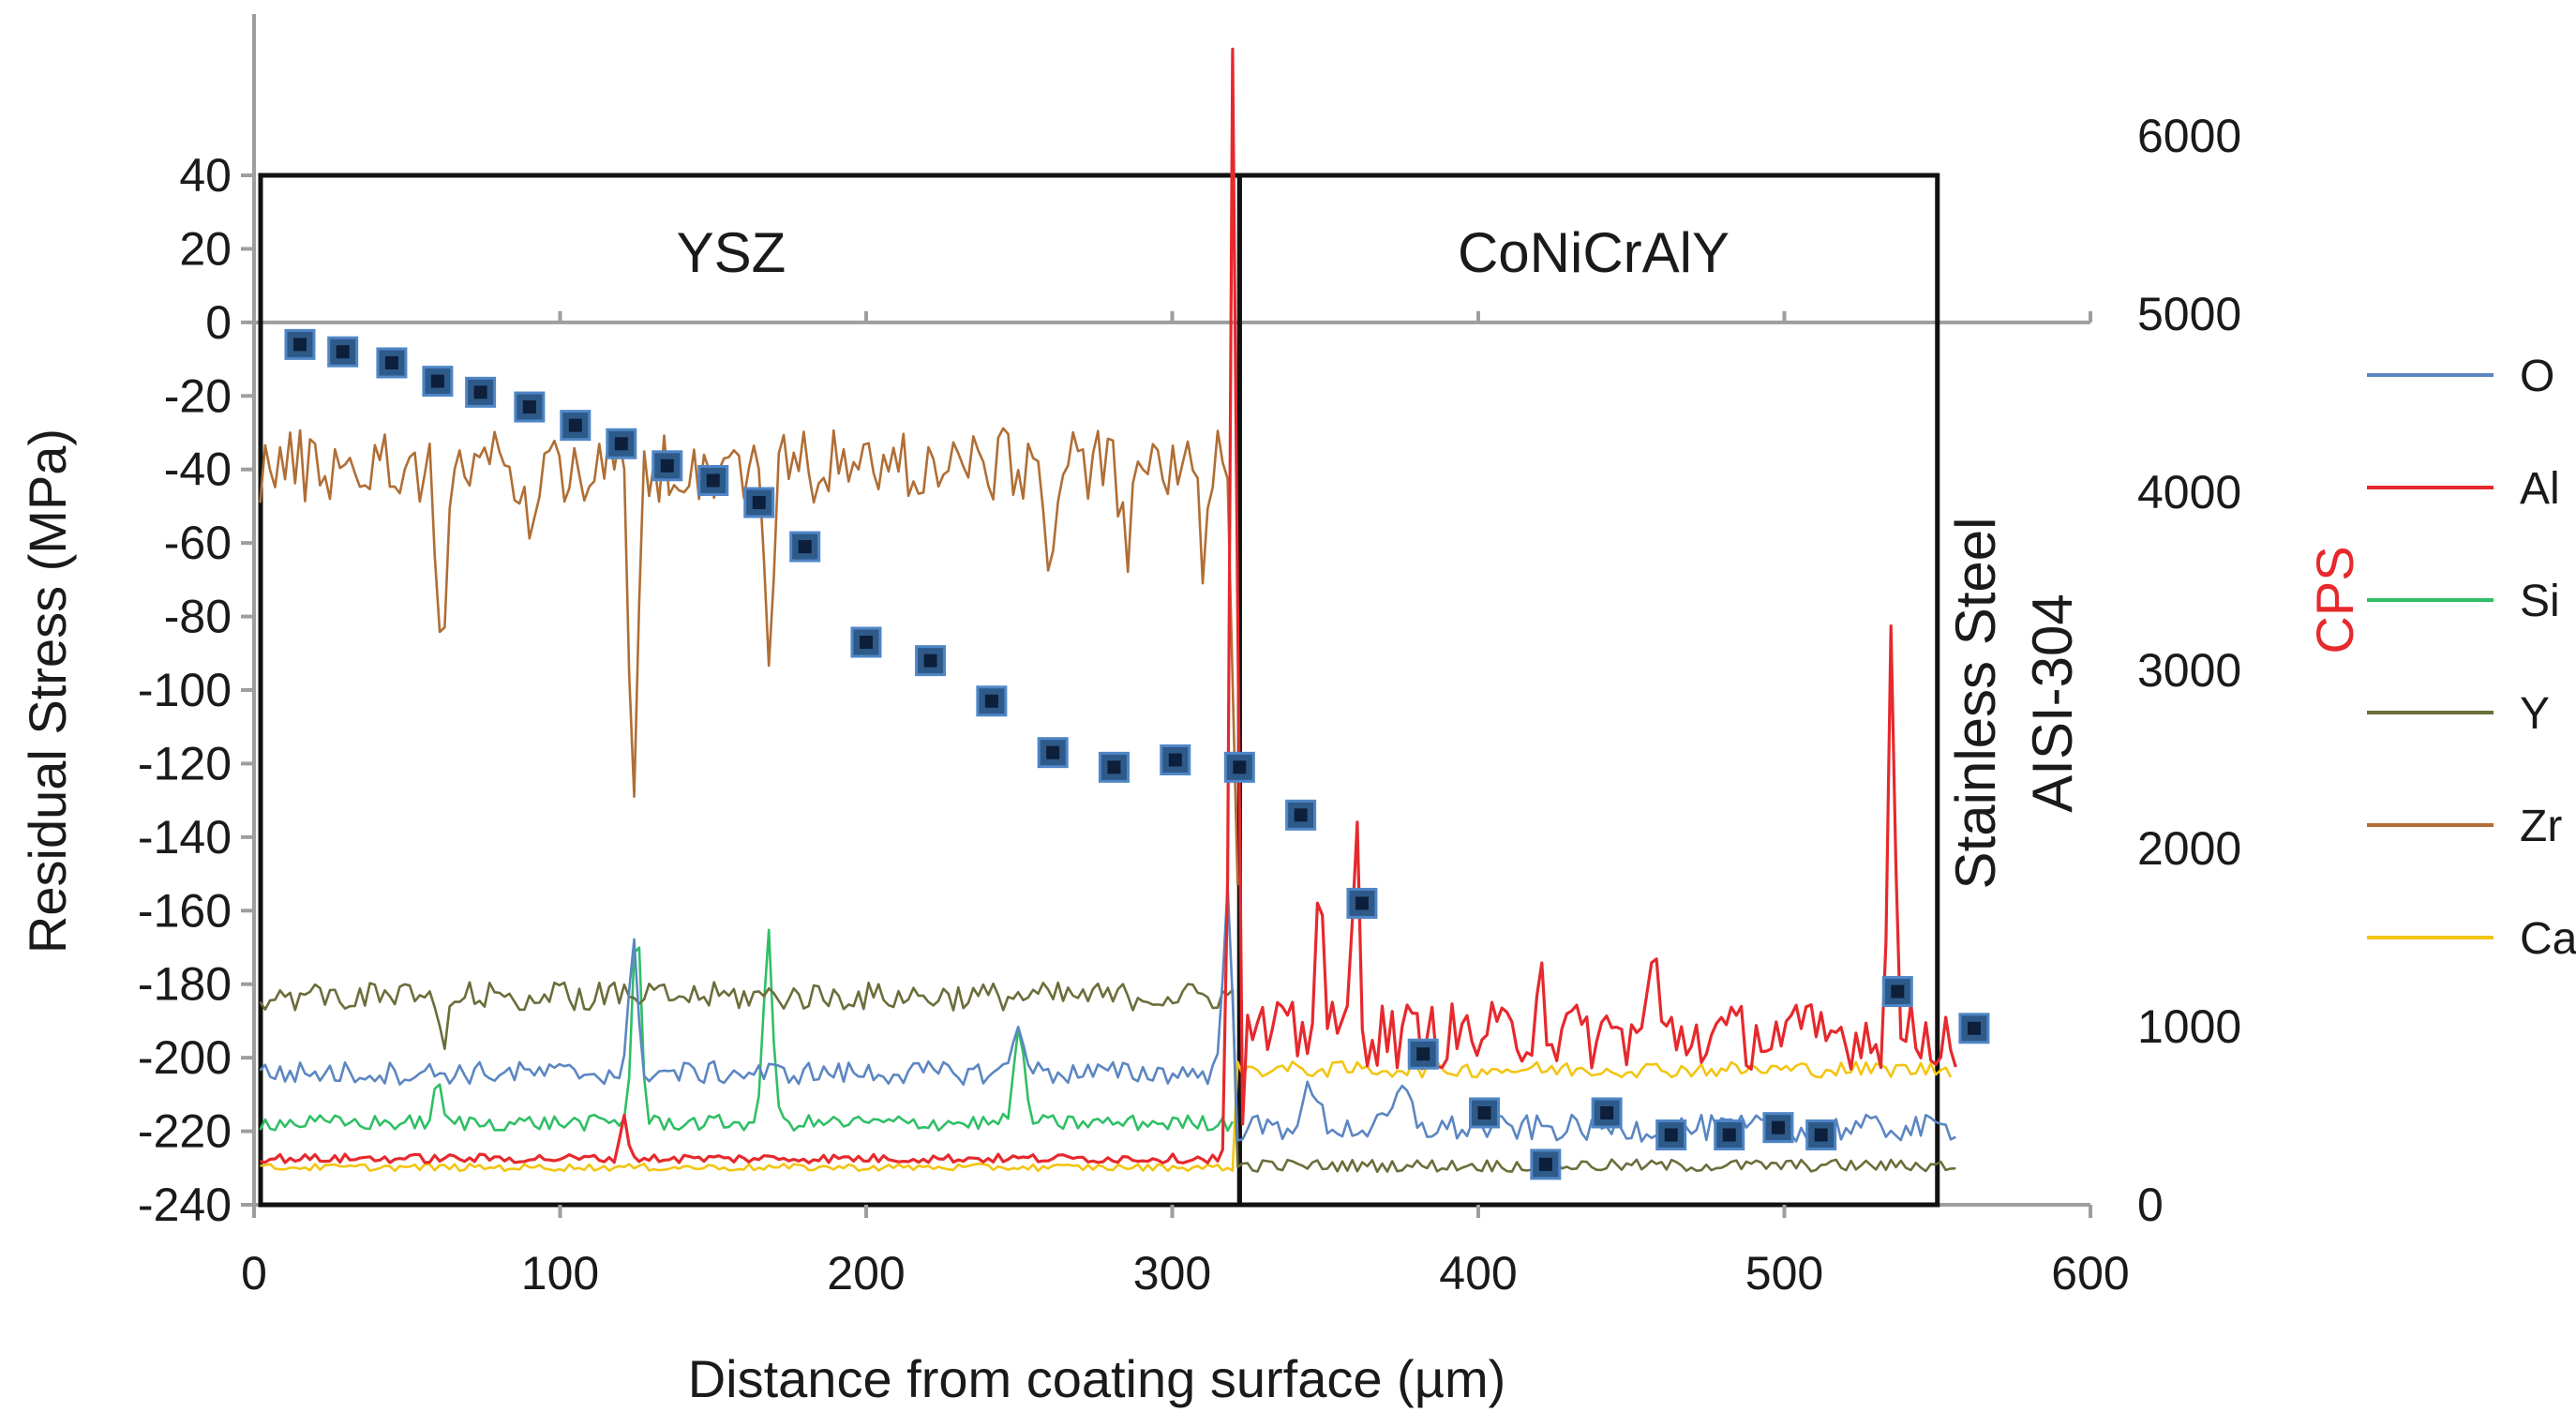 The height and width of the screenshot is (1427, 2576). Describe the element at coordinates (2189, 1026) in the screenshot. I see `y-right-tick-label: 1000` at that location.